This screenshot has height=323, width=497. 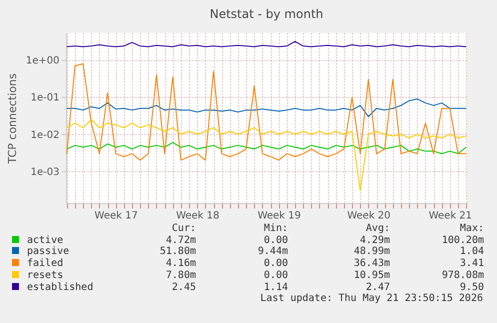 What do you see at coordinates (267, 14) in the screenshot?
I see `chart-title: Netstat - by month` at bounding box center [267, 14].